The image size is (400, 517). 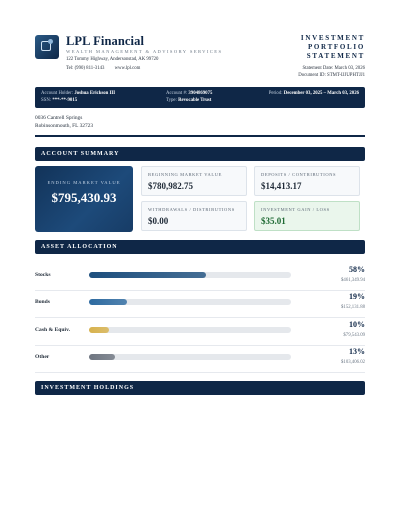 I want to click on document-title: INVESTMENT PORTFOLIO STATEMENT, so click(x=332, y=47).